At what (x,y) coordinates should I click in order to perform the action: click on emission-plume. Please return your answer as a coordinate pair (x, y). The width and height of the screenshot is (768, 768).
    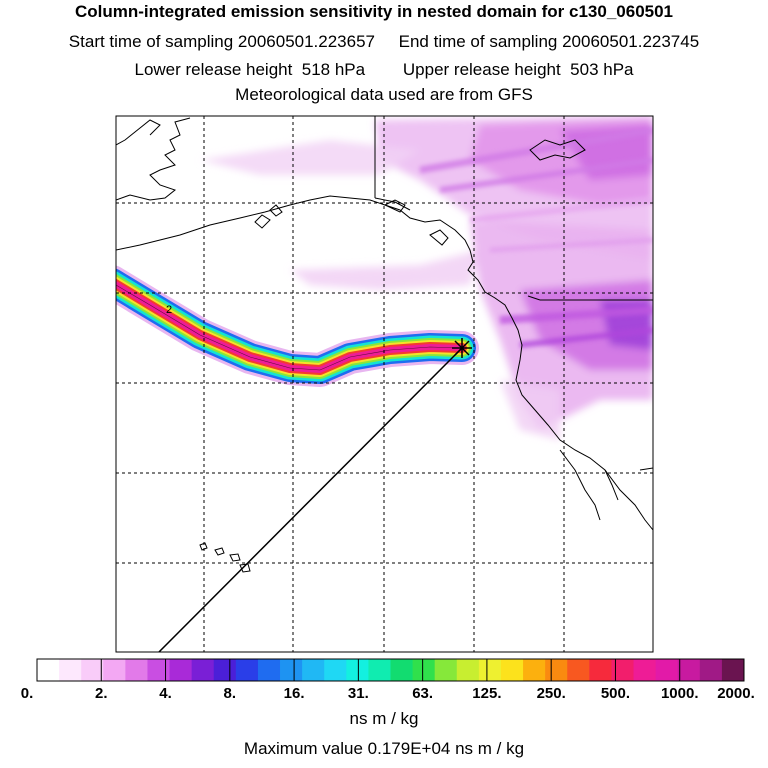
    Looking at the image, I should click on (297, 326).